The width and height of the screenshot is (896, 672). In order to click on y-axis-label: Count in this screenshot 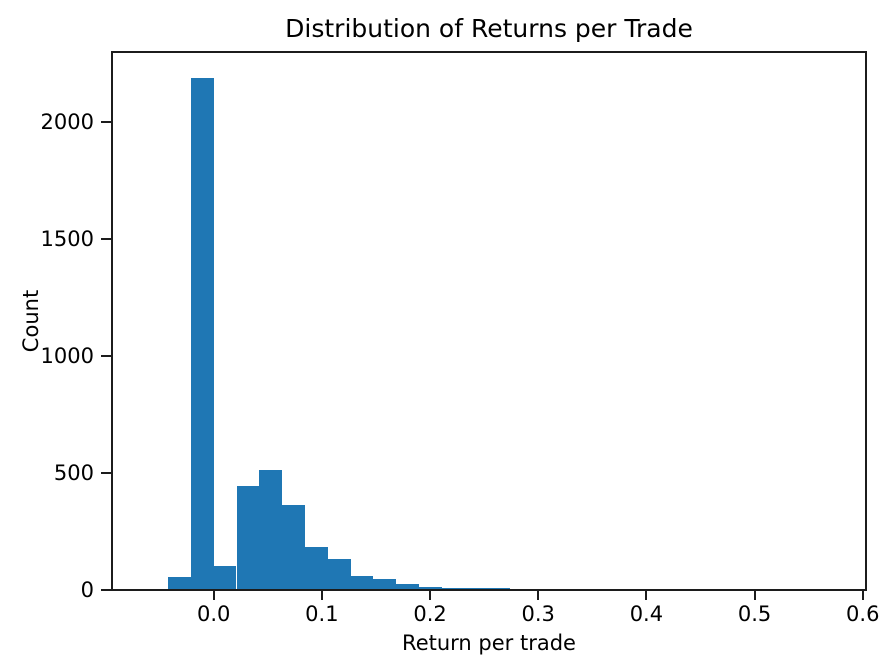, I will do `click(31, 321)`.